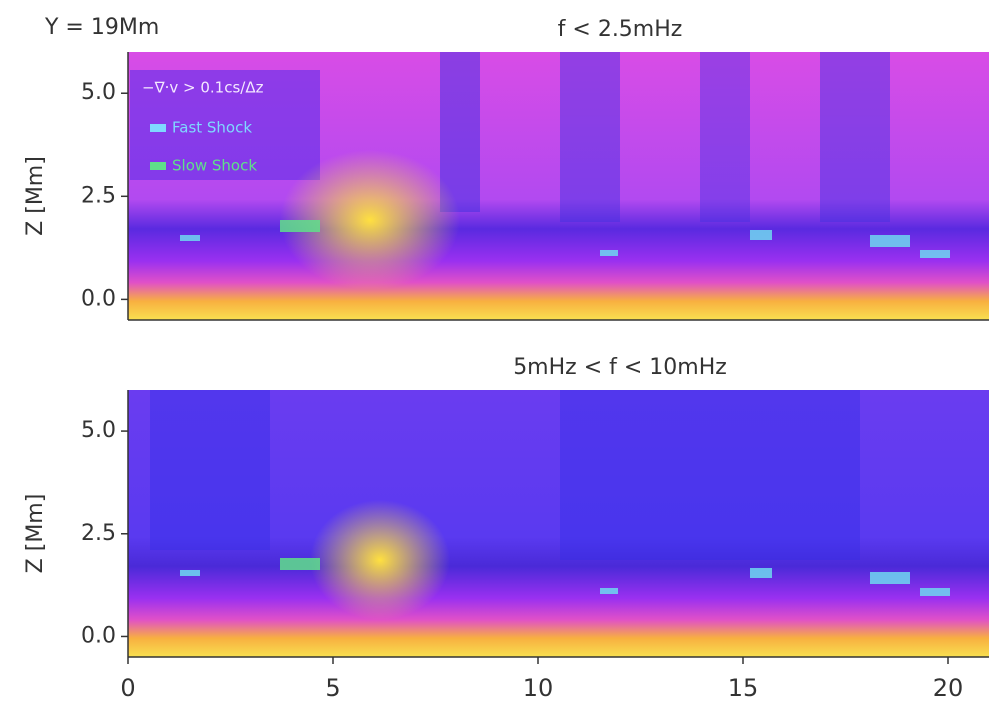  Describe the element at coordinates (101, 27) in the screenshot. I see `figure-label: Y = 19Mm` at that location.